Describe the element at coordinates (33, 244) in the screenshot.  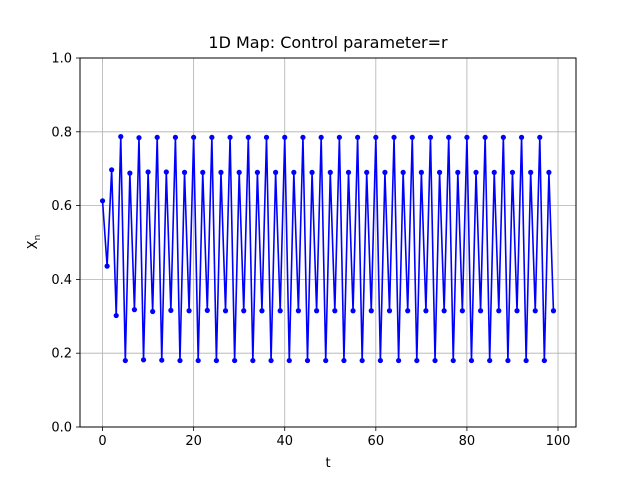
I see `y-axis-label-main: X` at that location.